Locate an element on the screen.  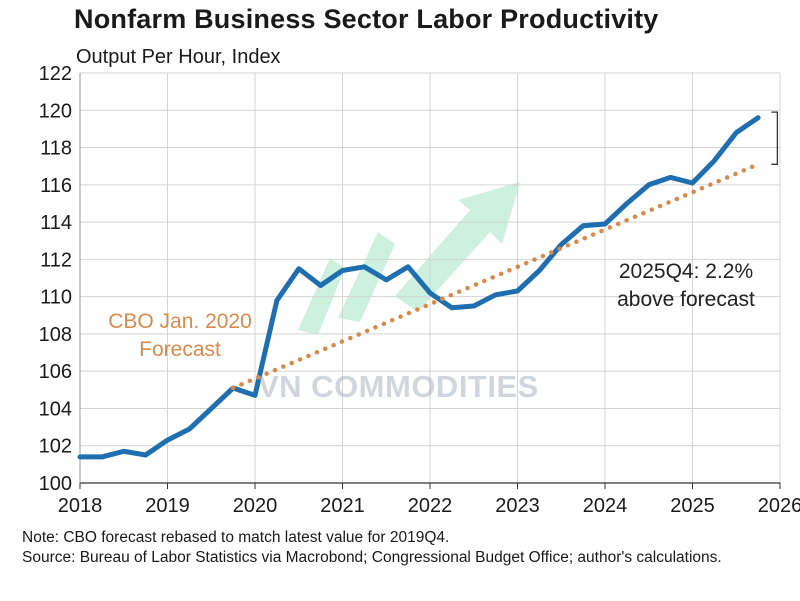
y-tick-label: 102 is located at coordinates (55, 447).